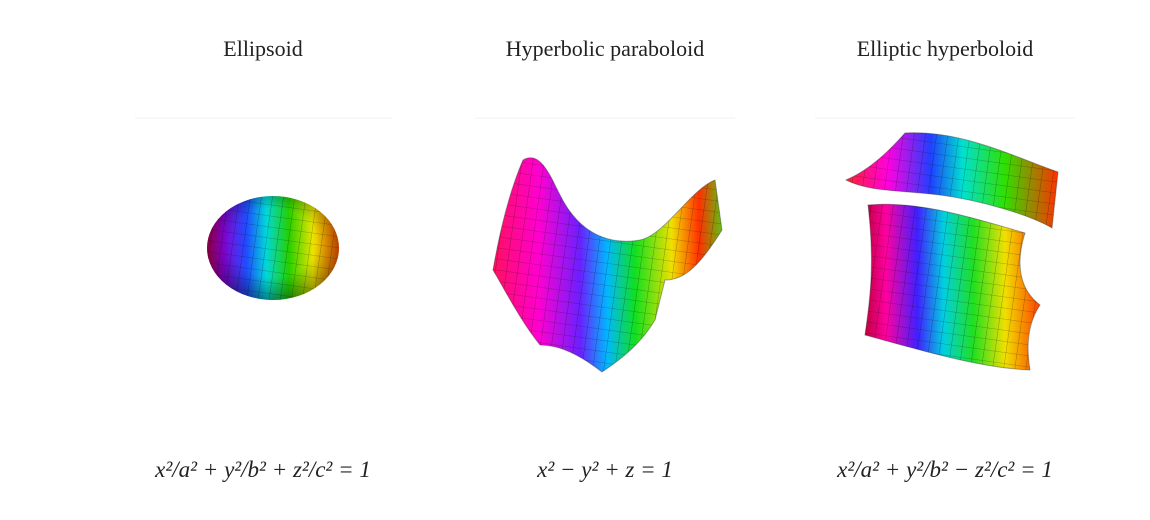 This screenshot has width=1150, height=520. Describe the element at coordinates (945, 48) in the screenshot. I see `panel-title: Elliptic hyperboloid` at that location.